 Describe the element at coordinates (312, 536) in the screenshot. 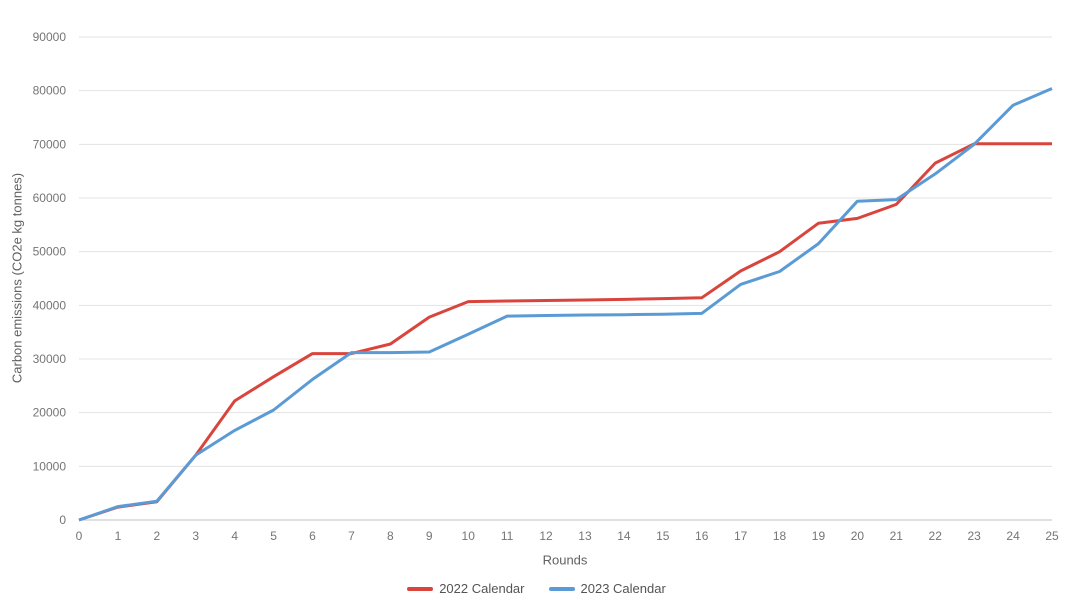

I see `x-tick-label: 6` at that location.